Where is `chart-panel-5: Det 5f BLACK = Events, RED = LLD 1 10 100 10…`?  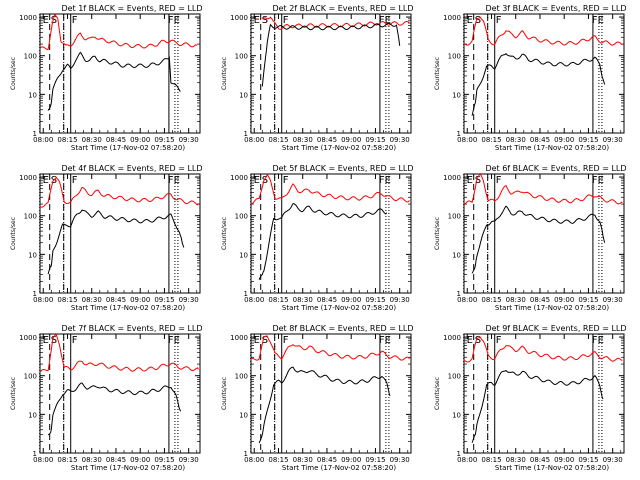 chart-panel-5: Det 5f BLACK = Events, RED = LLD 1 10 100 10… is located at coordinates (317, 238).